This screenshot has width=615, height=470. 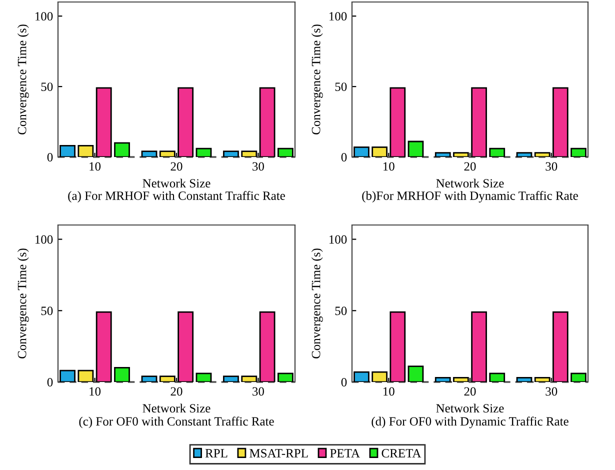 What do you see at coordinates (216, 453) in the screenshot?
I see `legend-label: RPL` at bounding box center [216, 453].